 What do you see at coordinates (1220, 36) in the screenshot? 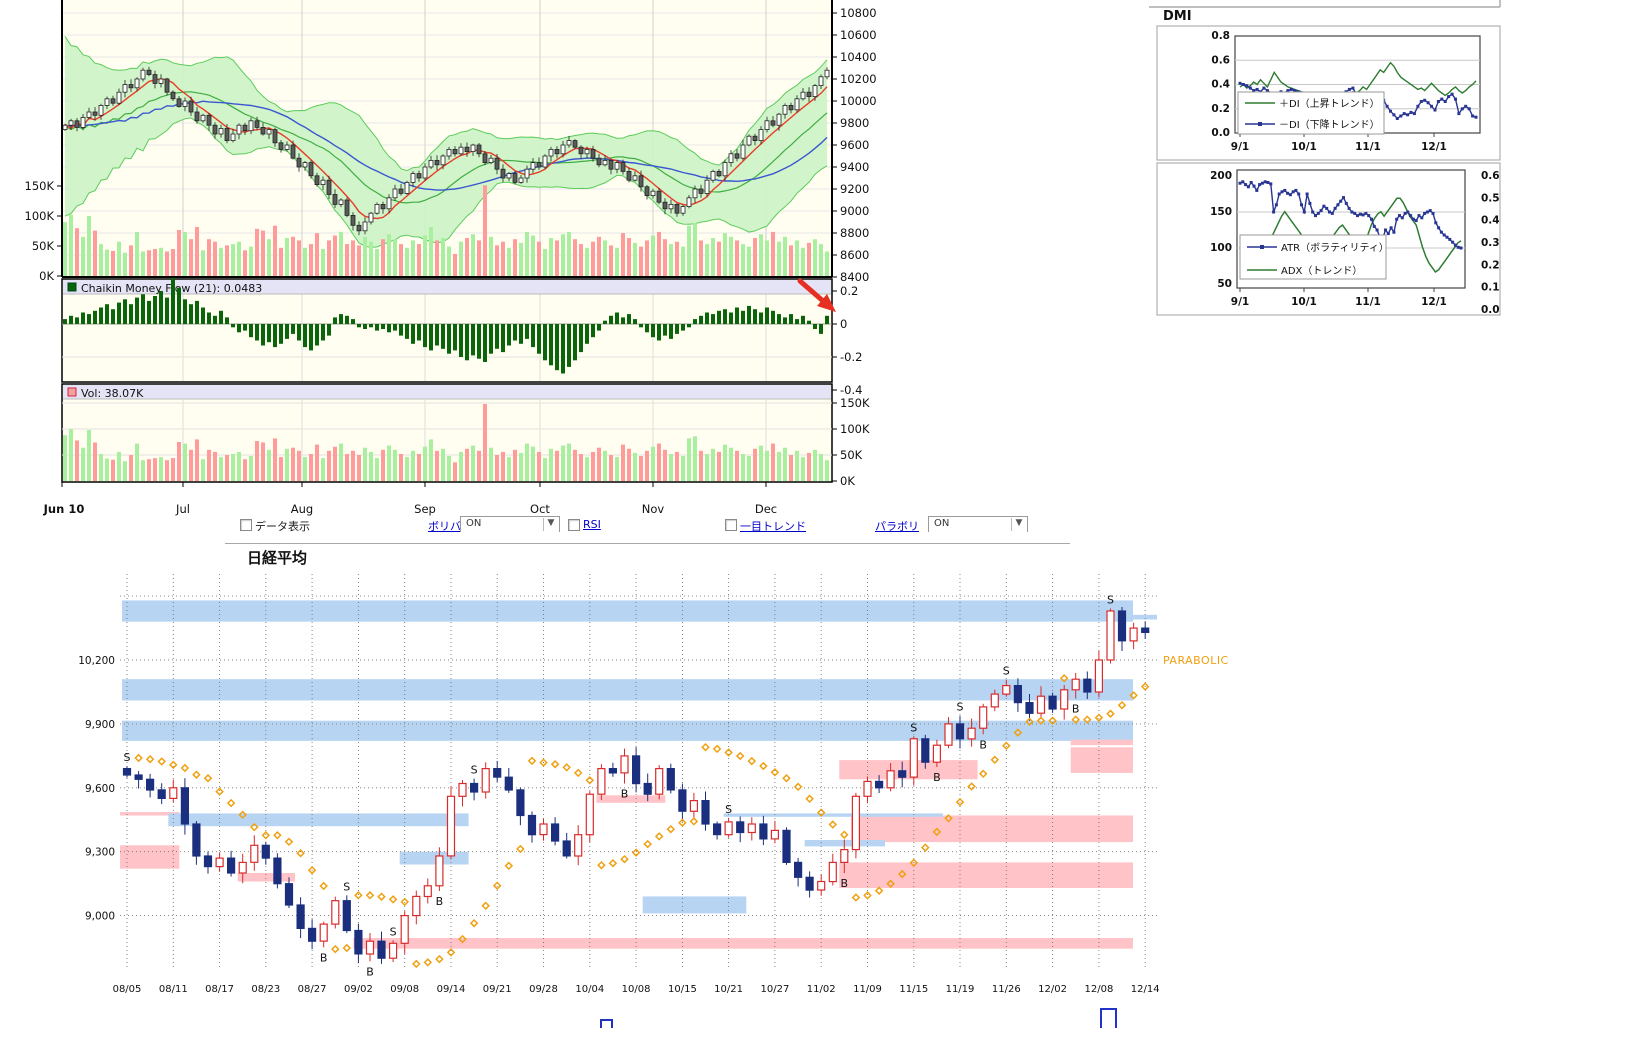
I see `svg-text: 0.8` at bounding box center [1220, 36].